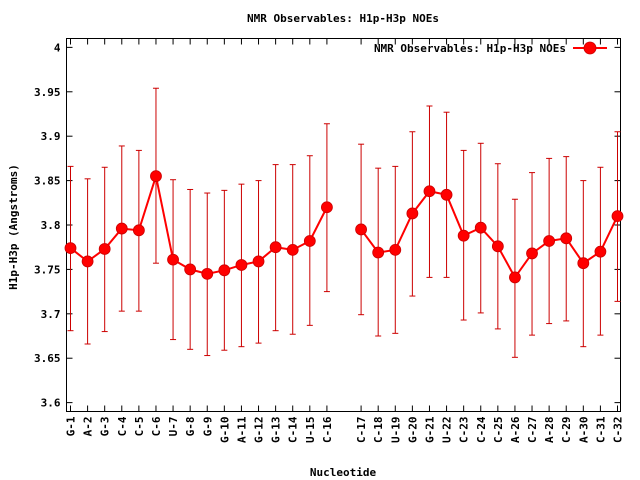 The height and width of the screenshot is (480, 640). What do you see at coordinates (47, 181) in the screenshot?
I see `y-tick-label: 3.85` at bounding box center [47, 181].